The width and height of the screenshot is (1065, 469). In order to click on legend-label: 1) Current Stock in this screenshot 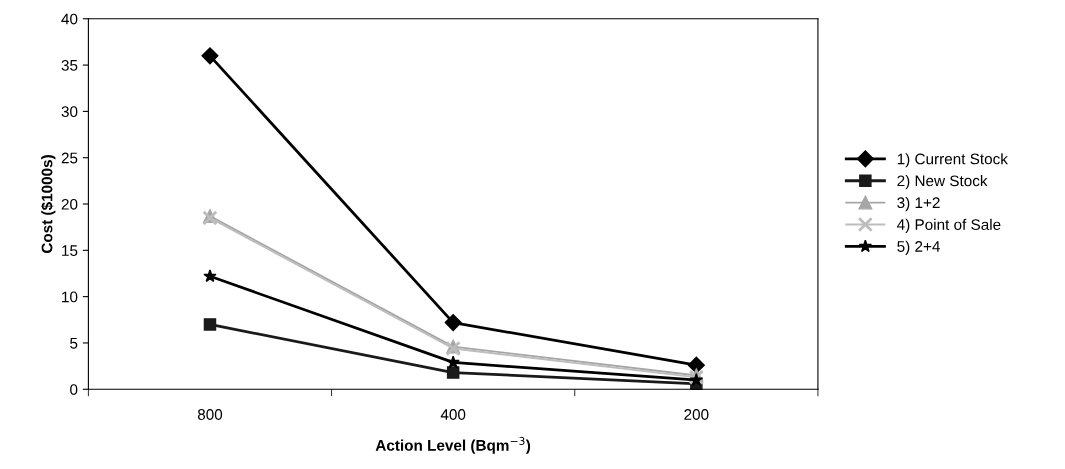, I will do `click(952, 160)`.